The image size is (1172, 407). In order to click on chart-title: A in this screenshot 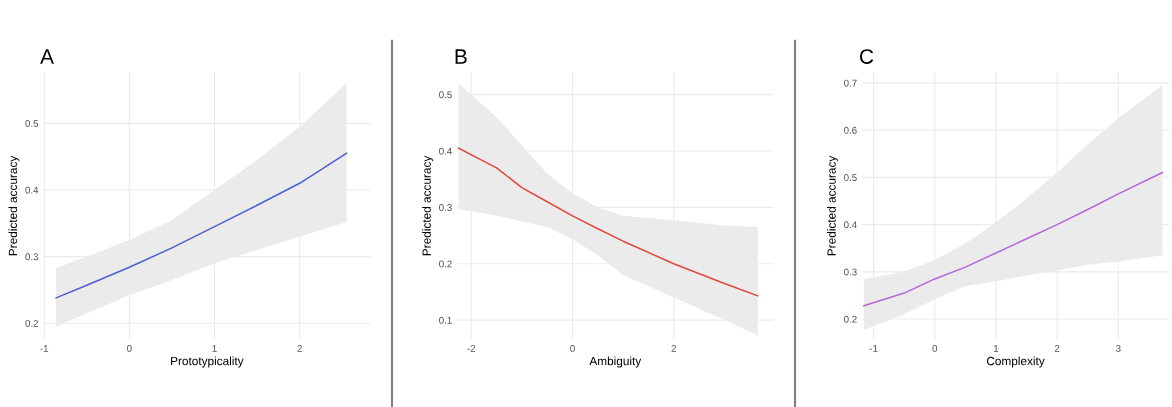, I will do `click(47, 56)`.